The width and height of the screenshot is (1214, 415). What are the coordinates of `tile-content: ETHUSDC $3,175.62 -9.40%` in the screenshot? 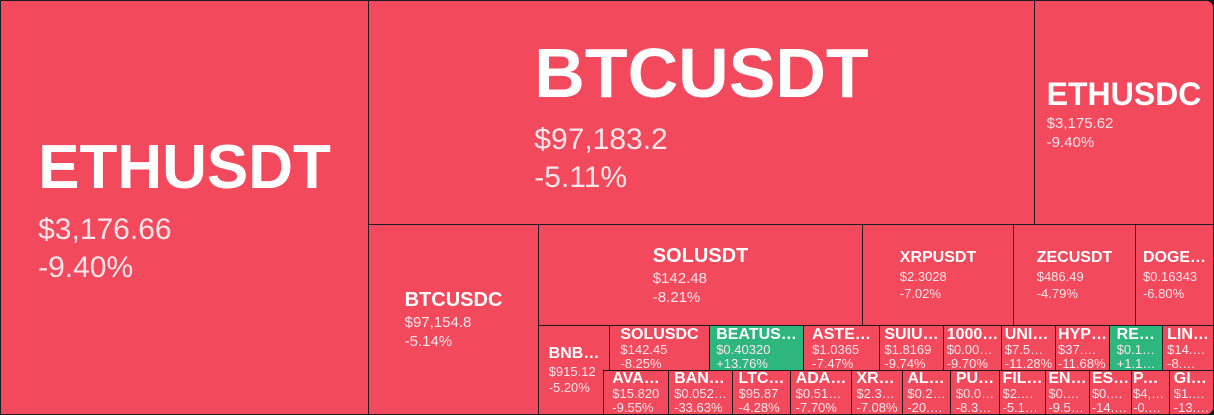 It's located at (1124, 113).